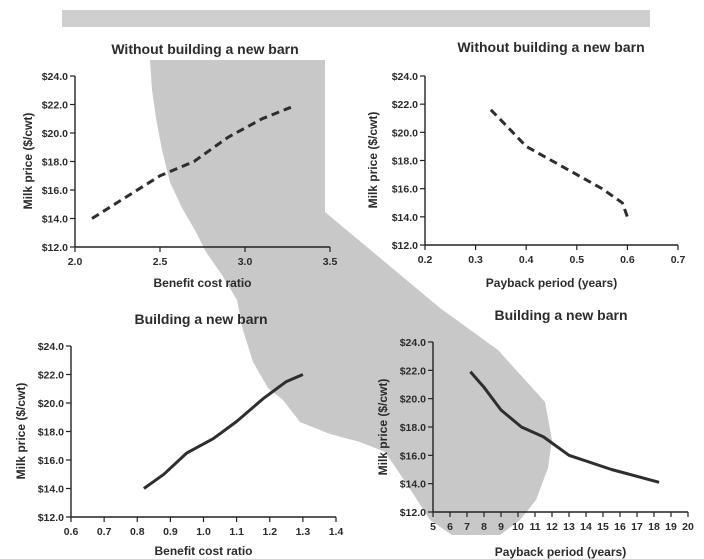  Describe the element at coordinates (236, 532) in the screenshot. I see `x-tick-label: 1.1` at that location.